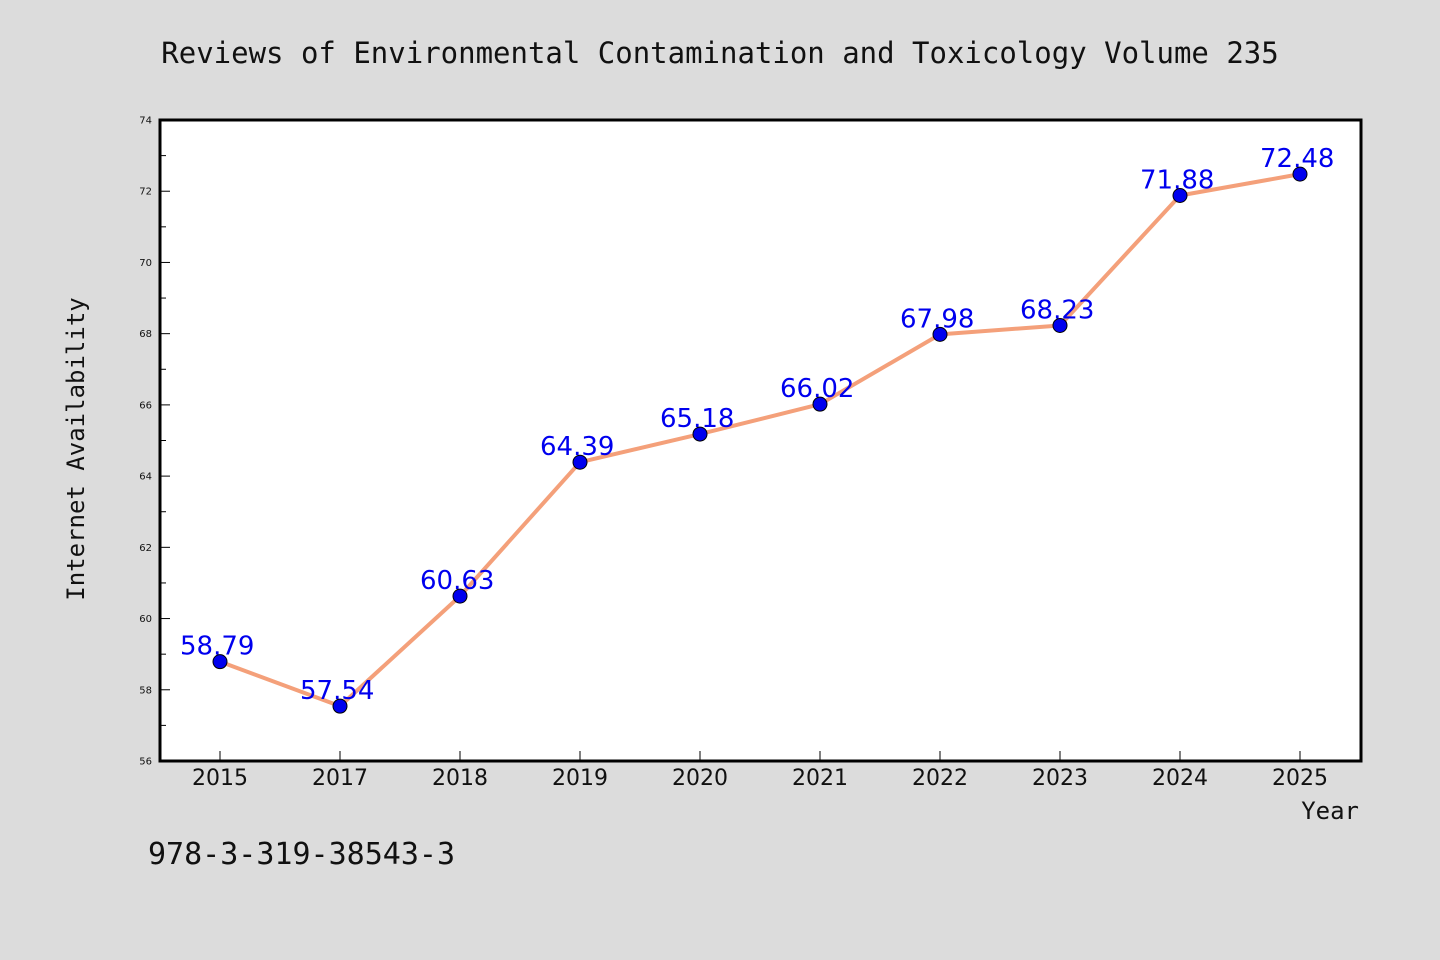  What do you see at coordinates (817, 389) in the screenshot?
I see `data-label: 66.02` at bounding box center [817, 389].